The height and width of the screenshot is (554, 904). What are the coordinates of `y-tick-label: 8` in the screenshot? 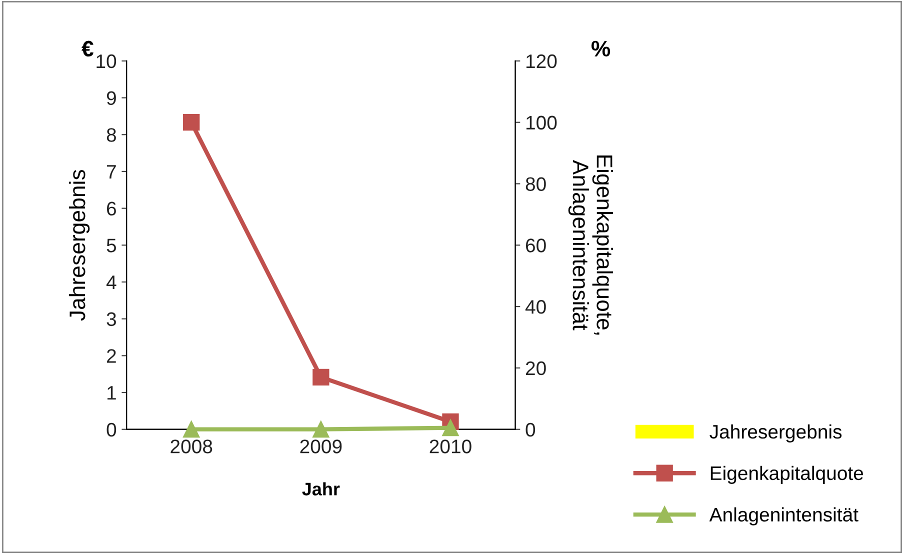 It's located at (111, 135).